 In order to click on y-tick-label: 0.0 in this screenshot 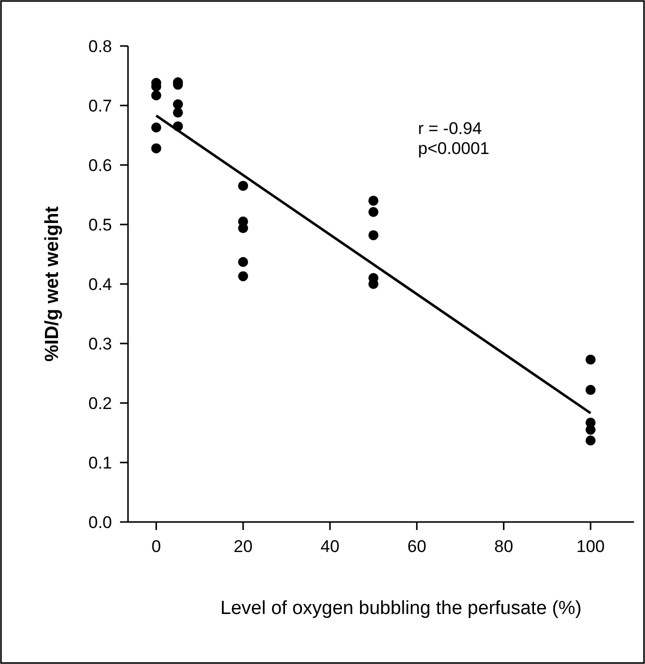, I will do `click(100, 522)`.